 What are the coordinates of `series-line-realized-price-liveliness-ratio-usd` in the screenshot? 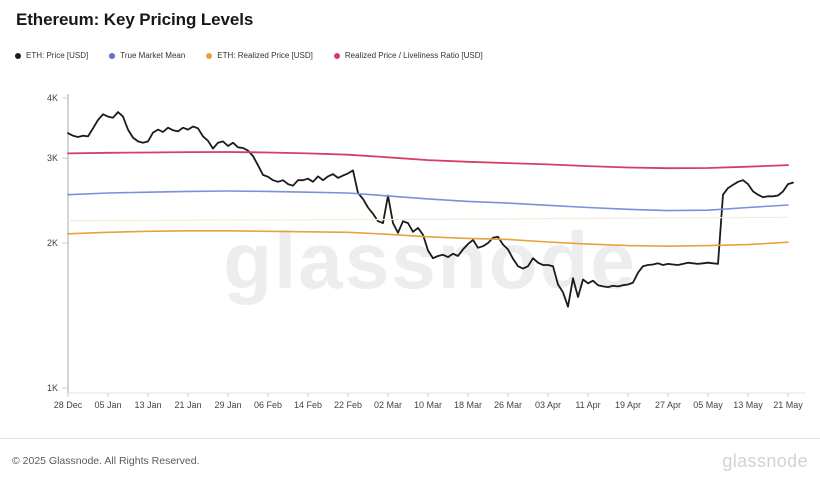 It's located at (428, 160).